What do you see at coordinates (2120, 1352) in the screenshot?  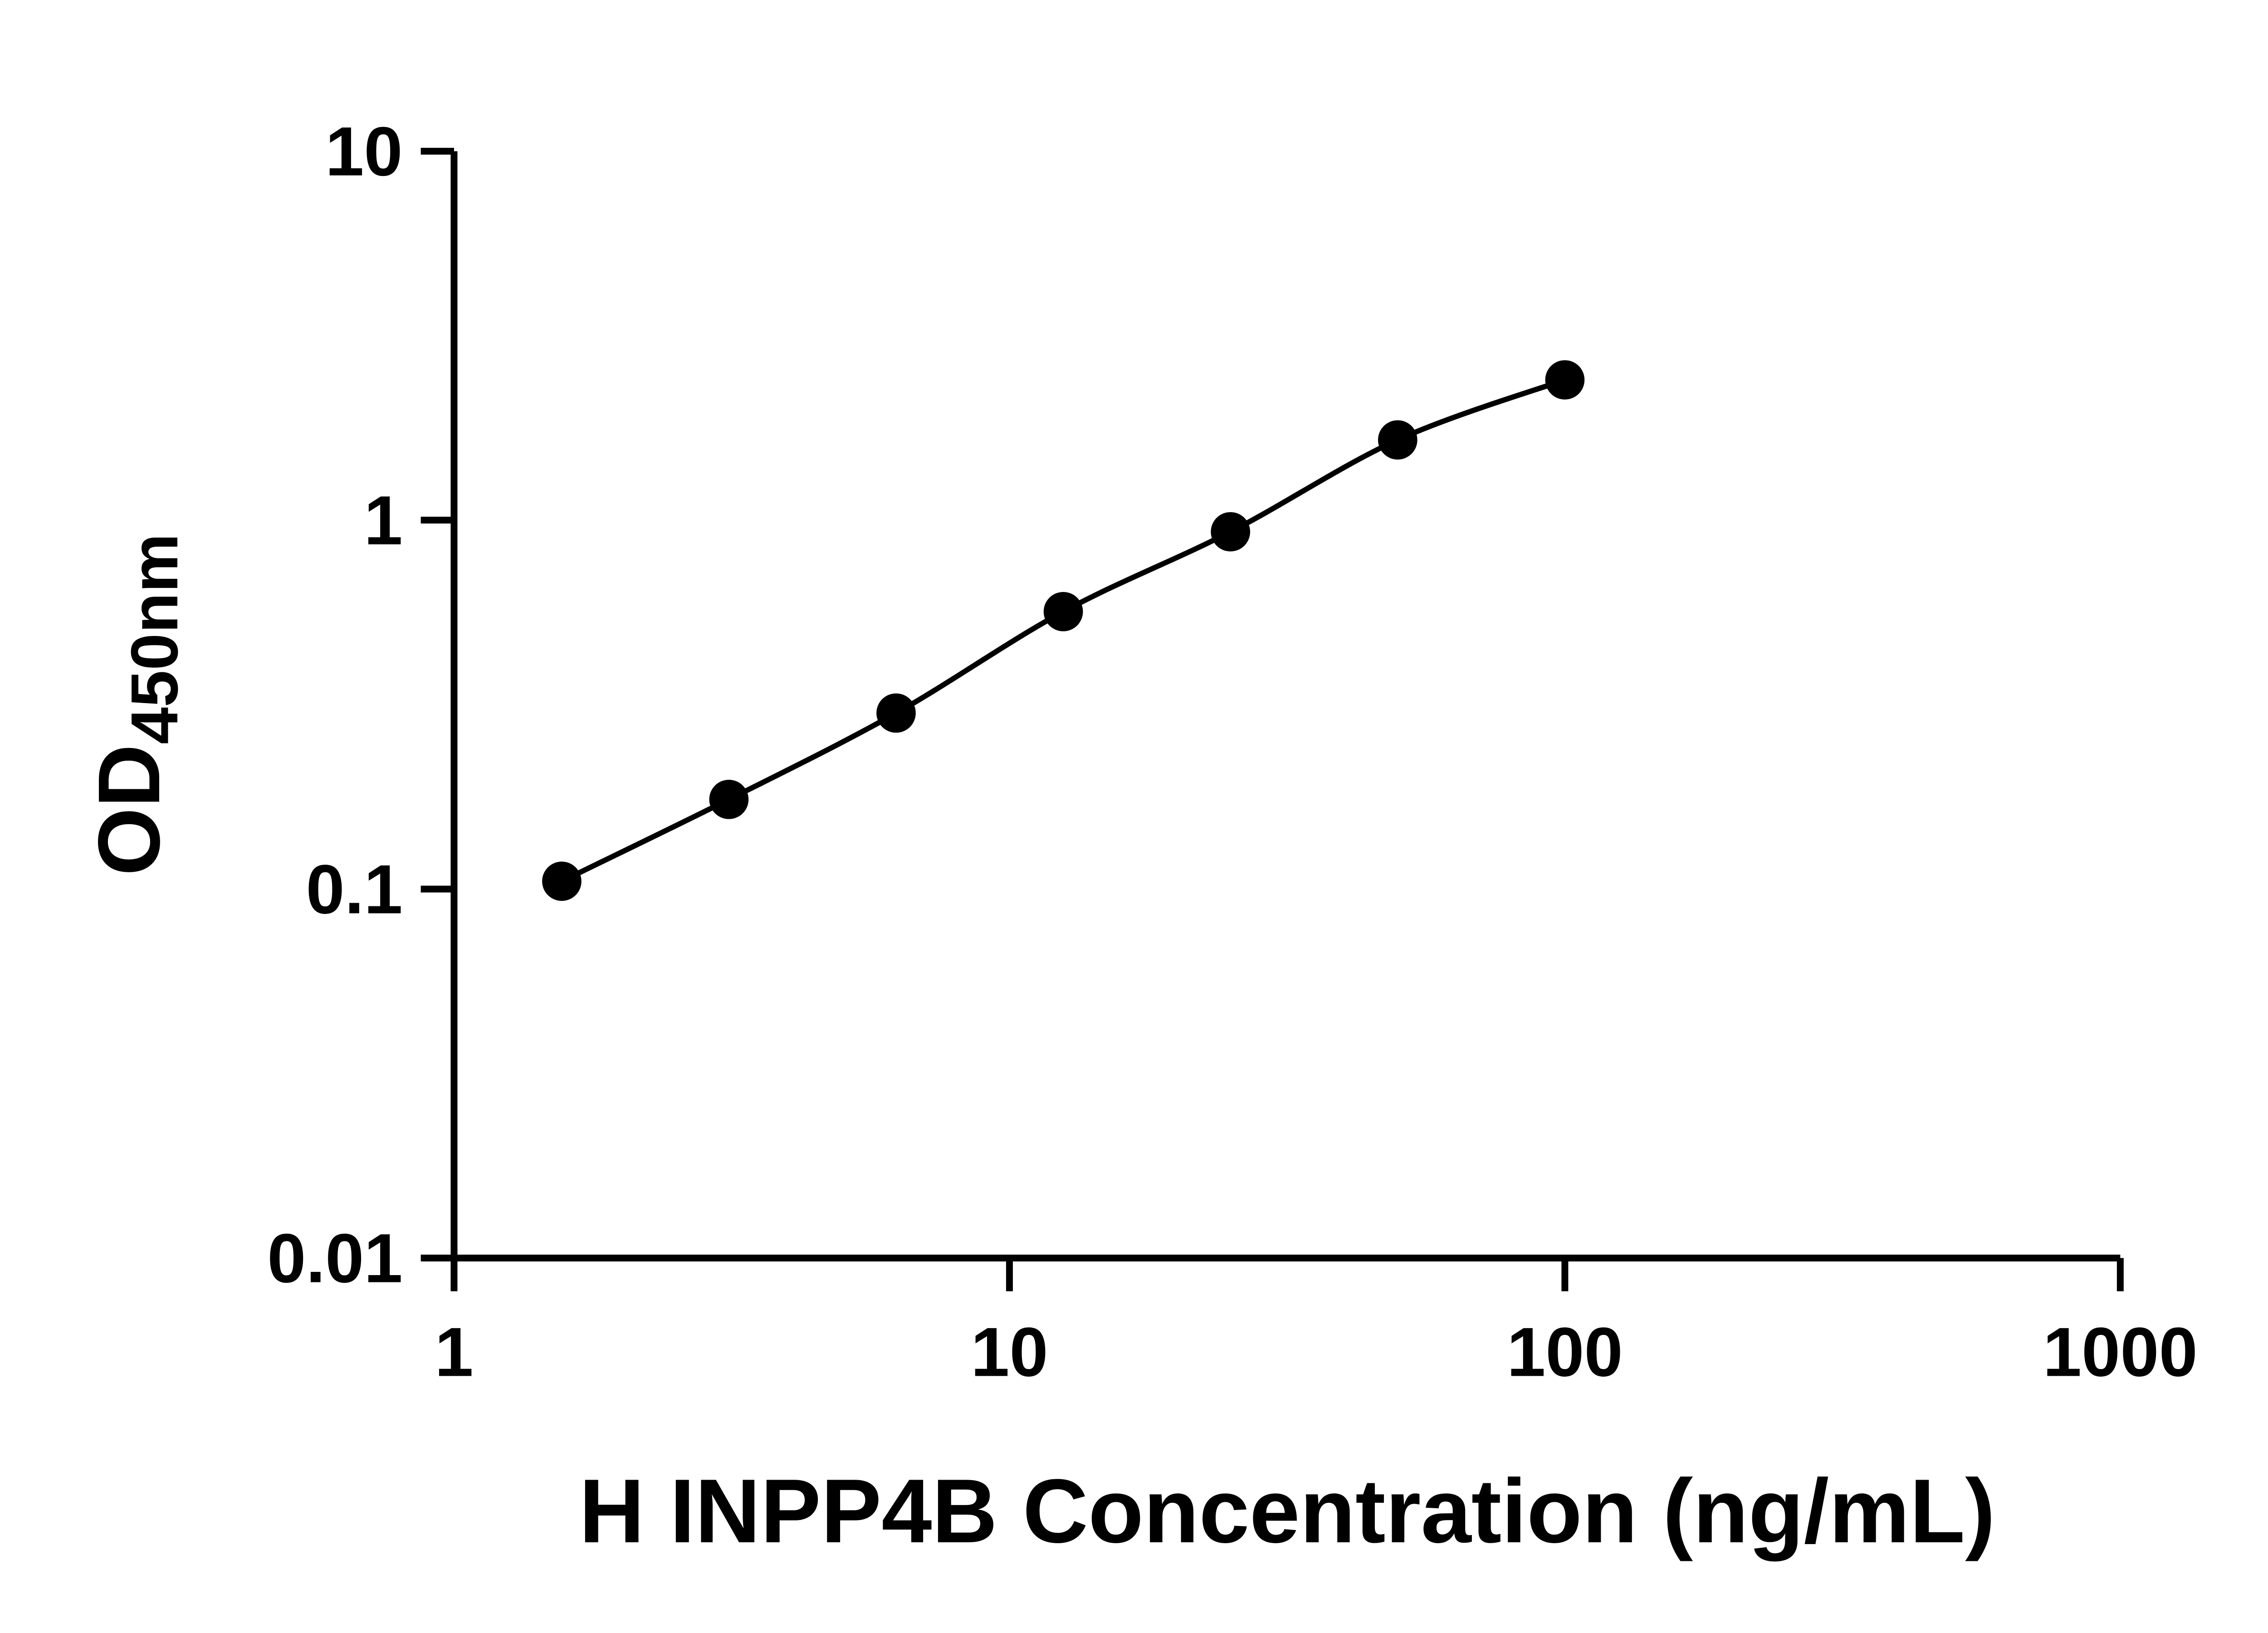 I see `x-tick-label: 1000` at bounding box center [2120, 1352].